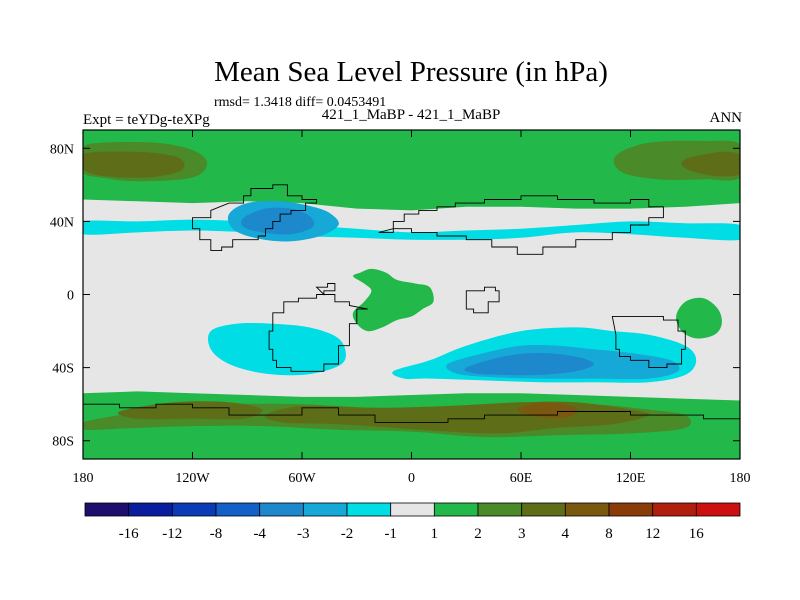 The width and height of the screenshot is (800, 600). I want to click on y-tick-label-4: 80S, so click(63, 442).